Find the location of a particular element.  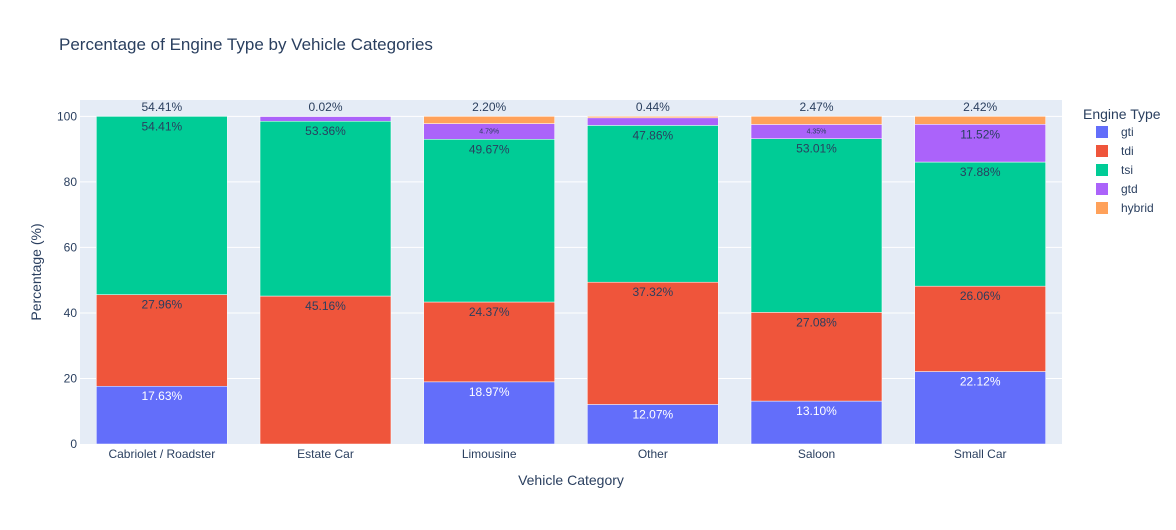

x-tick-label: Saloon is located at coordinates (816, 454).